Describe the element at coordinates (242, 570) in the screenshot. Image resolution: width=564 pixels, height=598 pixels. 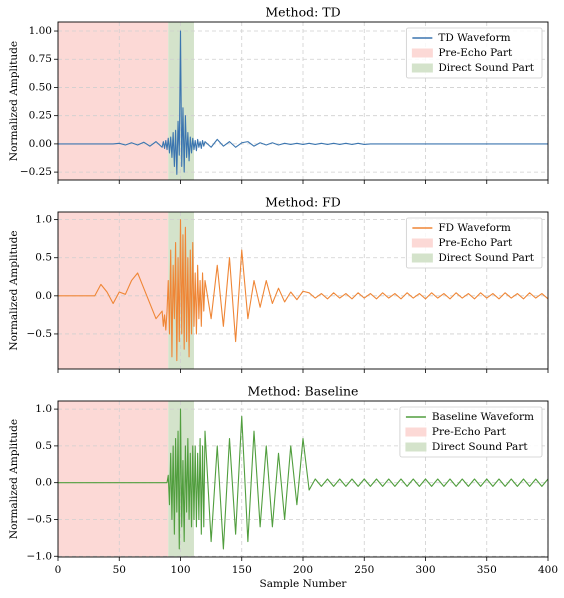
I see `x-tick-label: 150` at that location.